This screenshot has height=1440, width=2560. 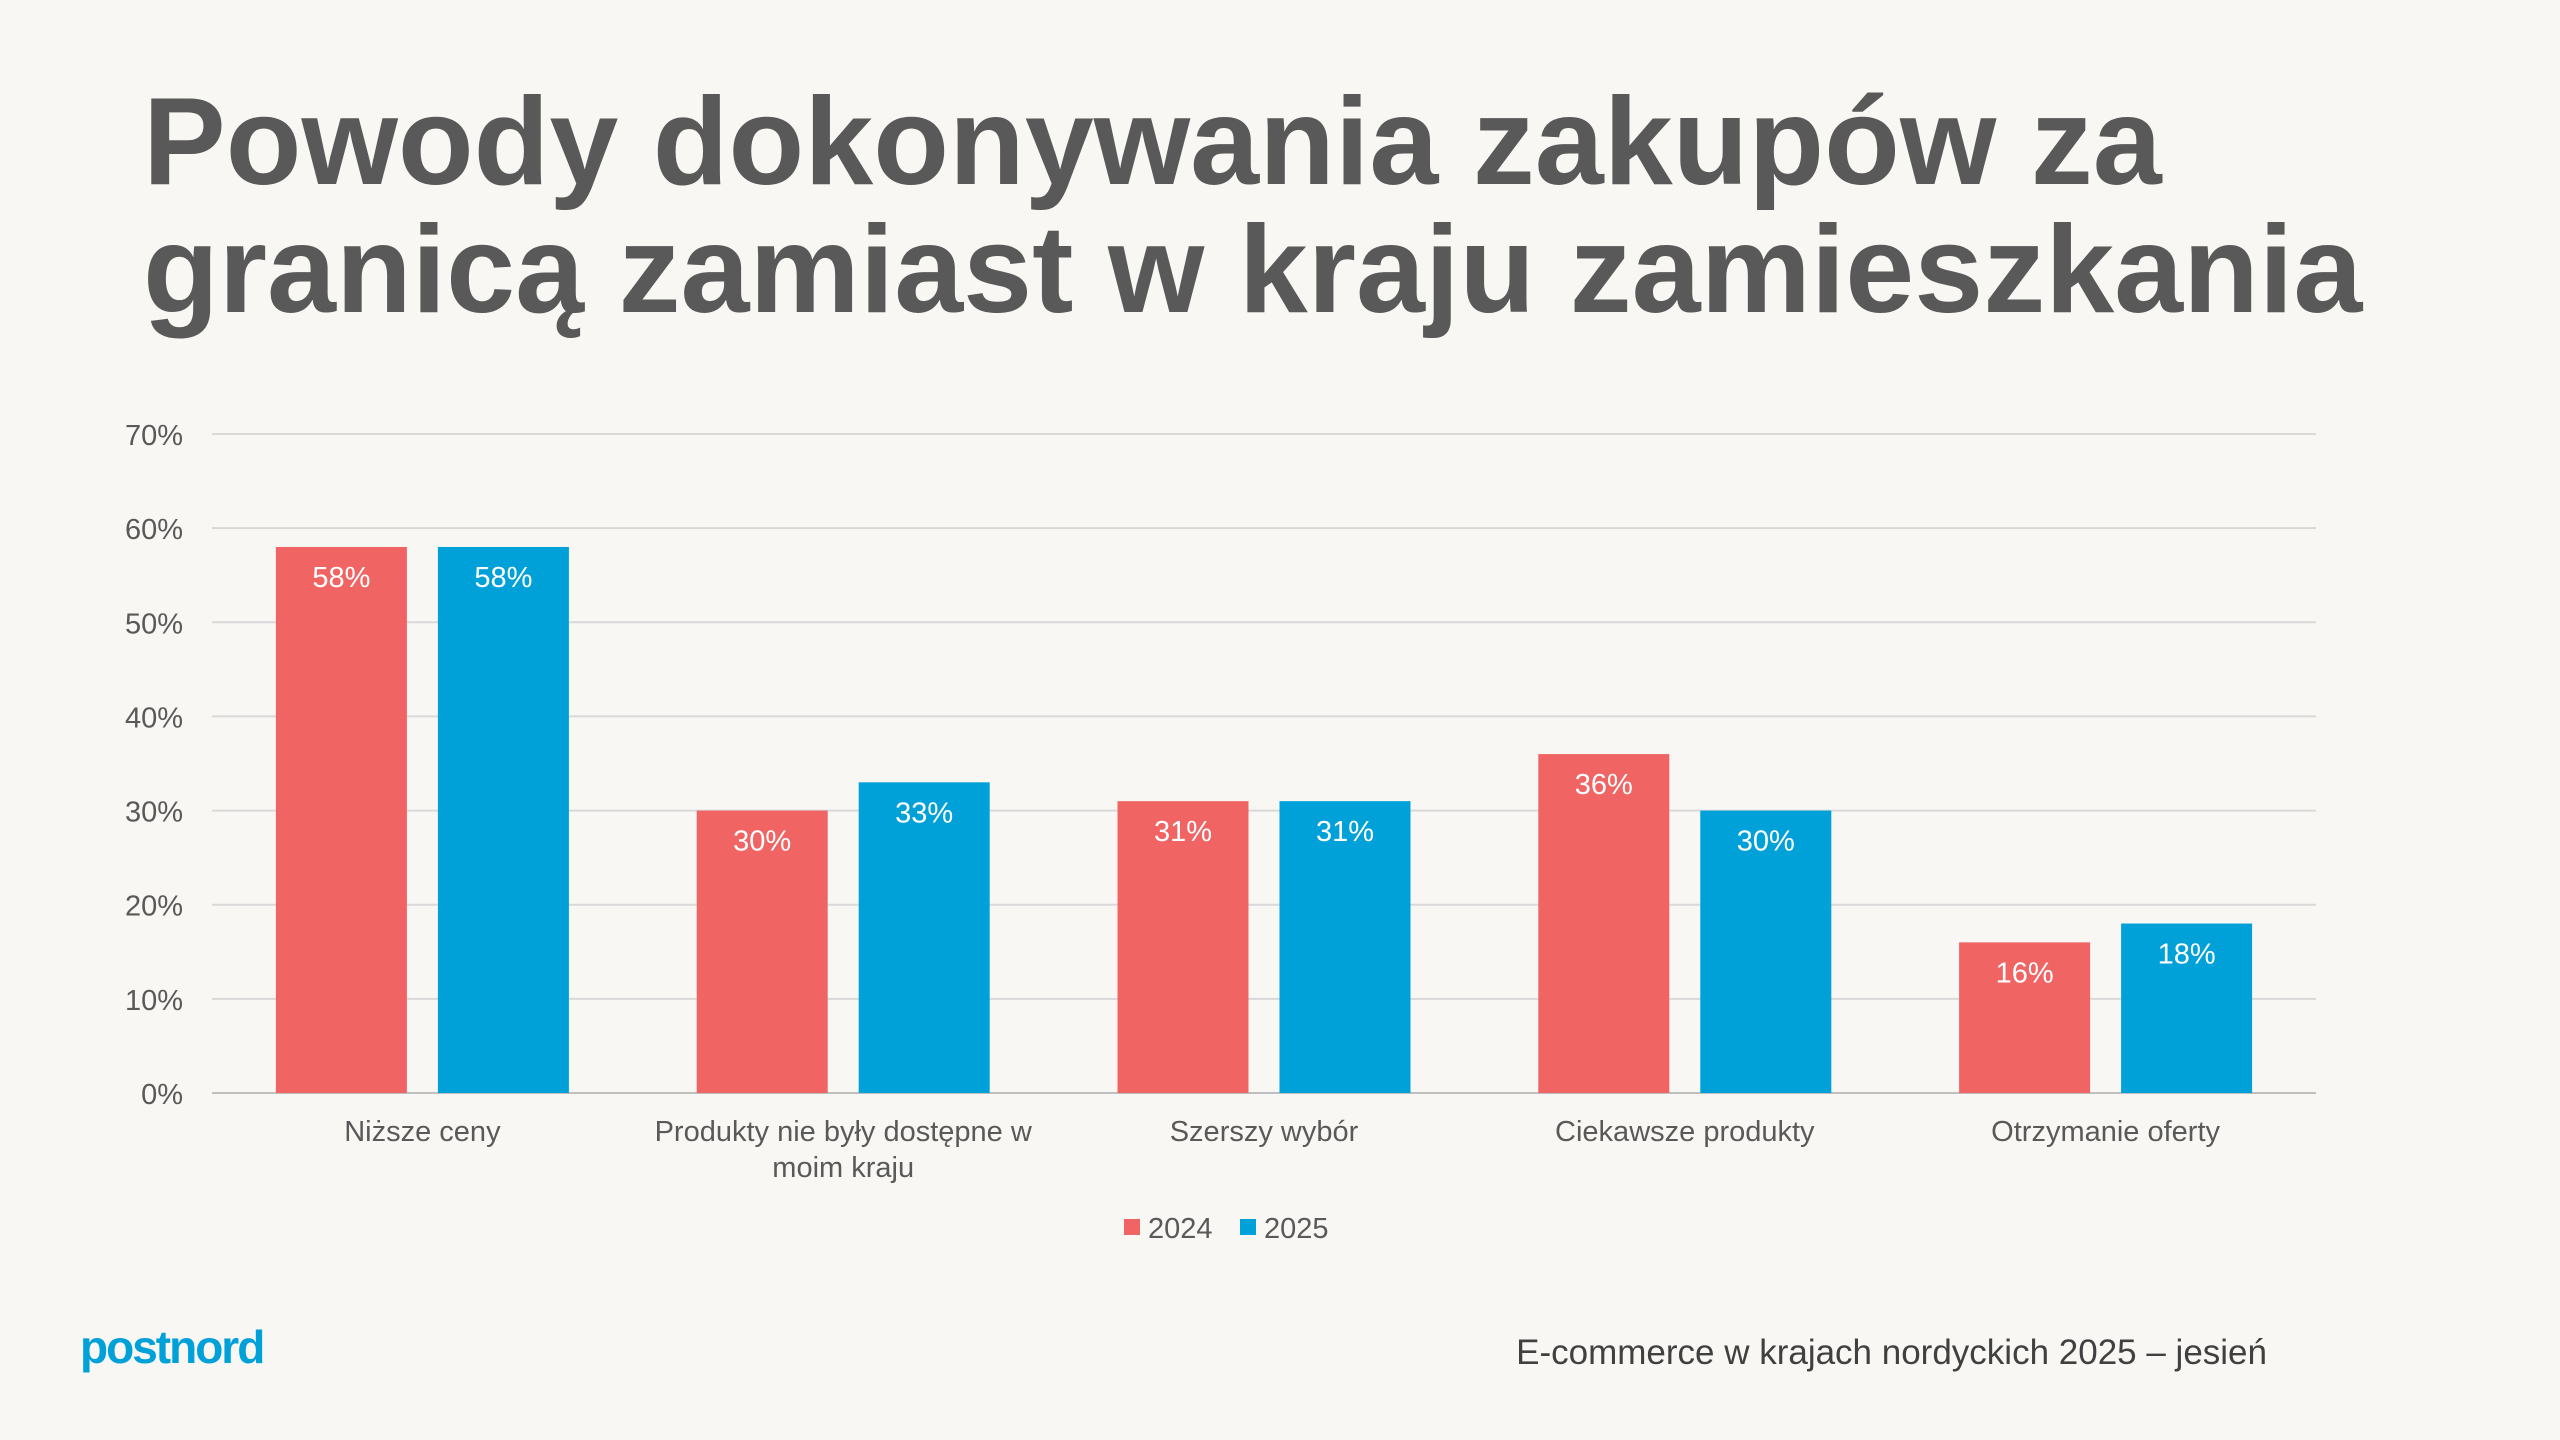 I want to click on y-tick-label: 40%, so click(x=154, y=718).